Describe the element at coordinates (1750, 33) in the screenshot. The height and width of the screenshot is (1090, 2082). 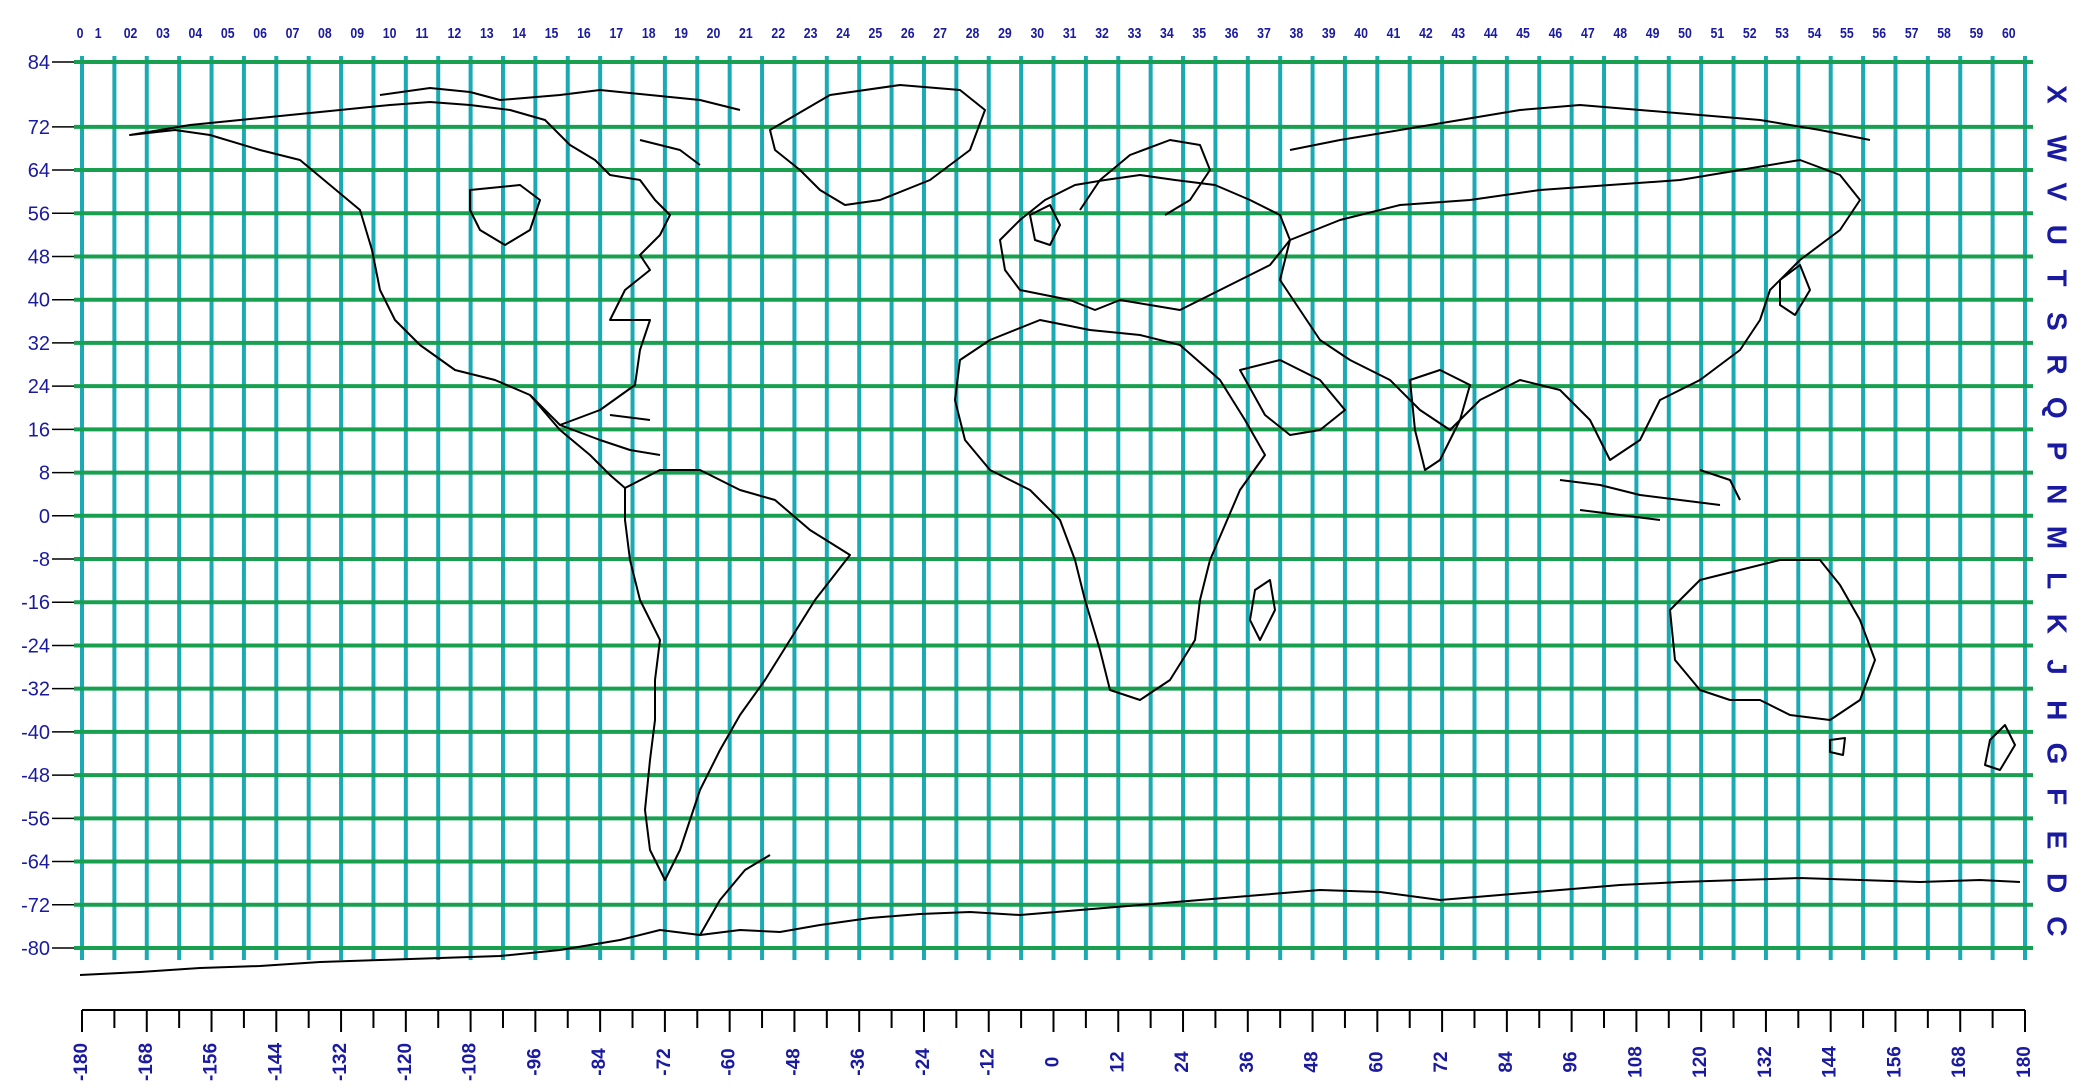
I see `zone-number-label: 52` at that location.